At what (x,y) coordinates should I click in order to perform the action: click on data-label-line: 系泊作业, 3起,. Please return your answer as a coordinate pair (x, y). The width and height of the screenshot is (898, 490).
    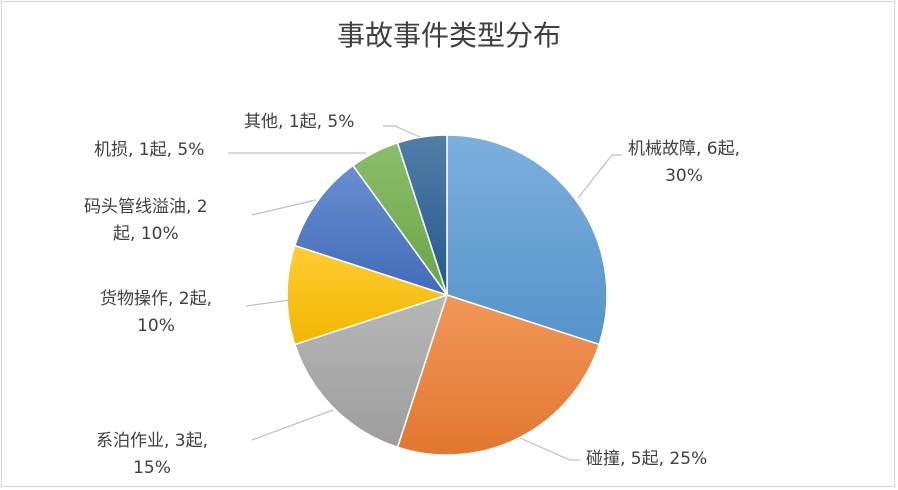
    Looking at the image, I should click on (152, 441).